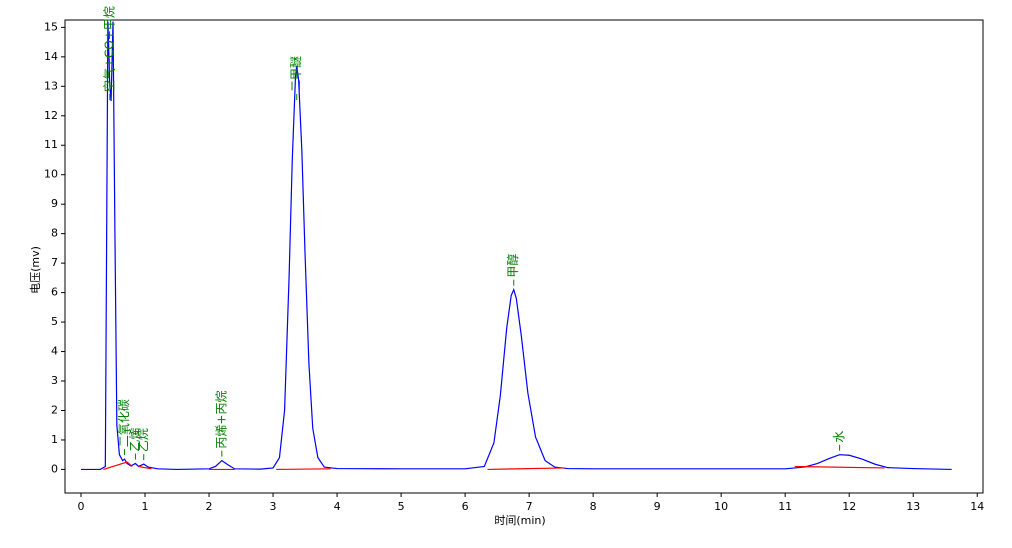  I want to click on y-tick-label: 5, so click(54, 321).